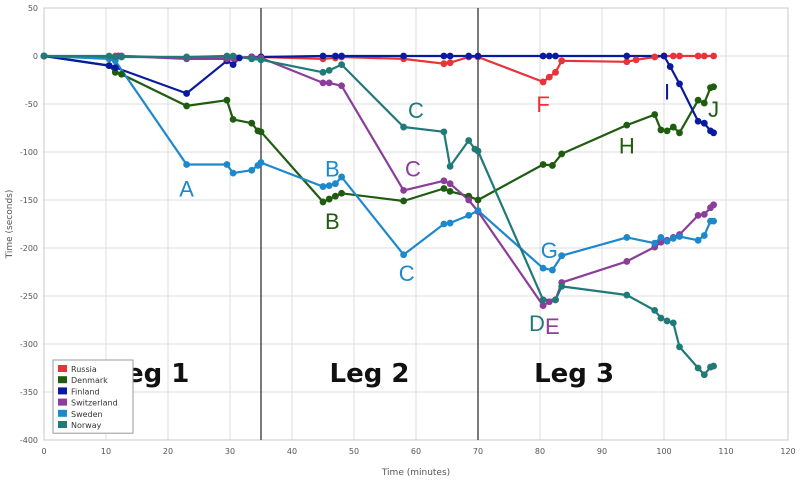 This screenshot has width=800, height=486. Describe the element at coordinates (627, 145) in the screenshot. I see `annotation-letter: H` at that location.